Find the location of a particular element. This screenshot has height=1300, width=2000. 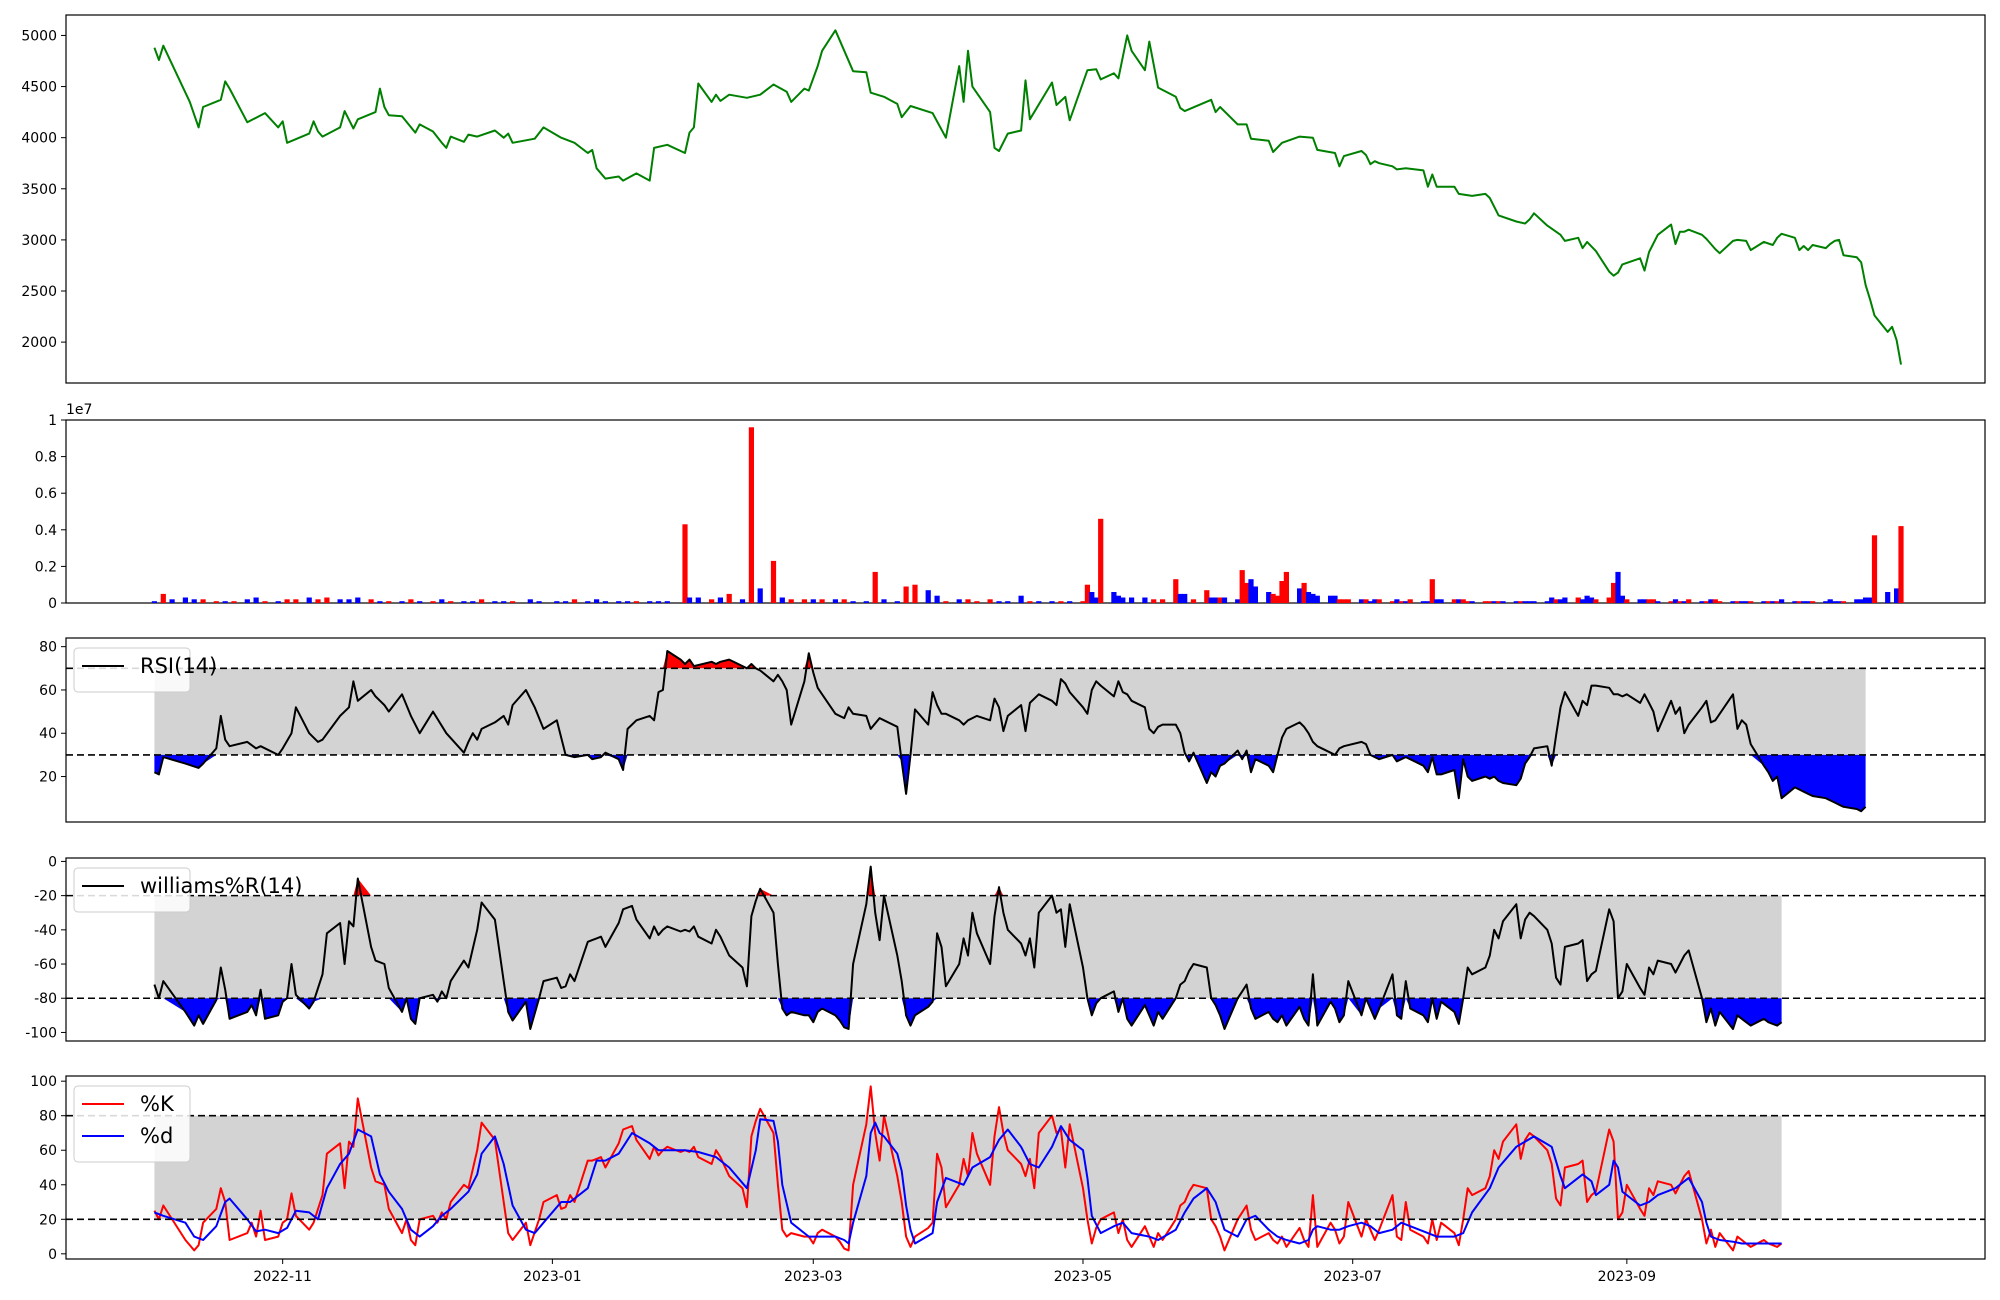

volume-scale-offset: 1e7 is located at coordinates (79, 410).